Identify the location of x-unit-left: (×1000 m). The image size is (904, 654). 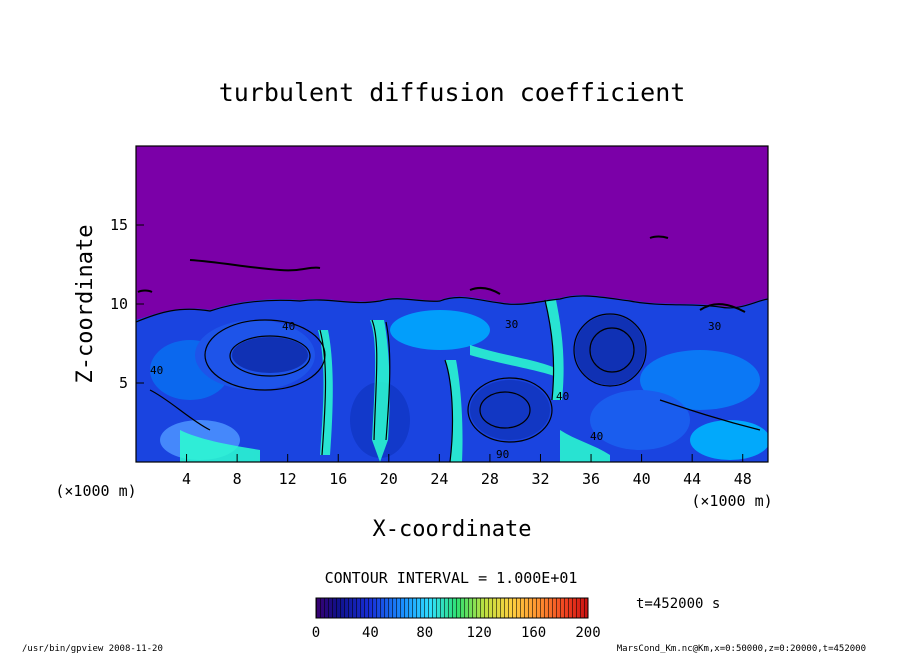
(95, 491).